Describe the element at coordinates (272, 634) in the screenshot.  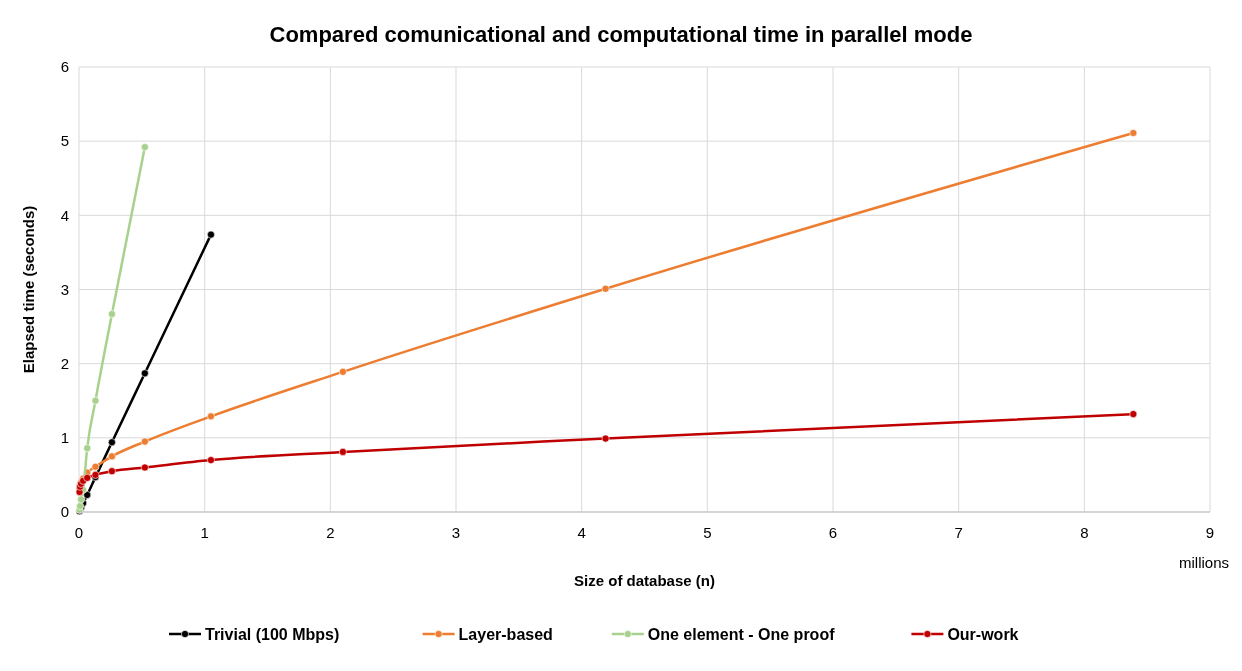
I see `legend-label: Trivial (100 Mbps)` at that location.